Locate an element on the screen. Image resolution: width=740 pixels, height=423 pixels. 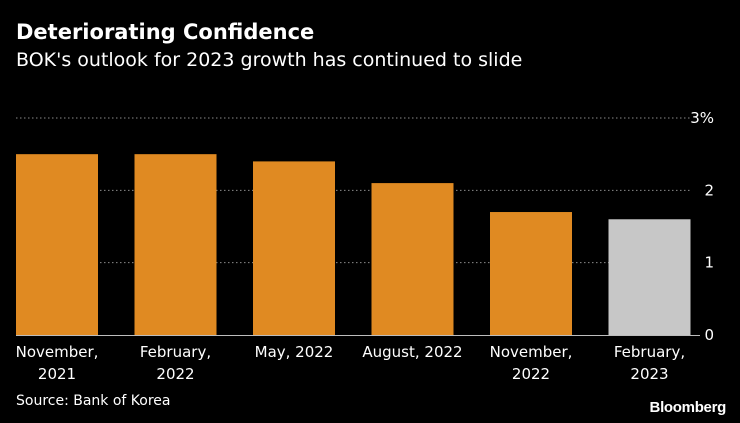
chart-title: Deteriorating Confidence is located at coordinates (165, 32).